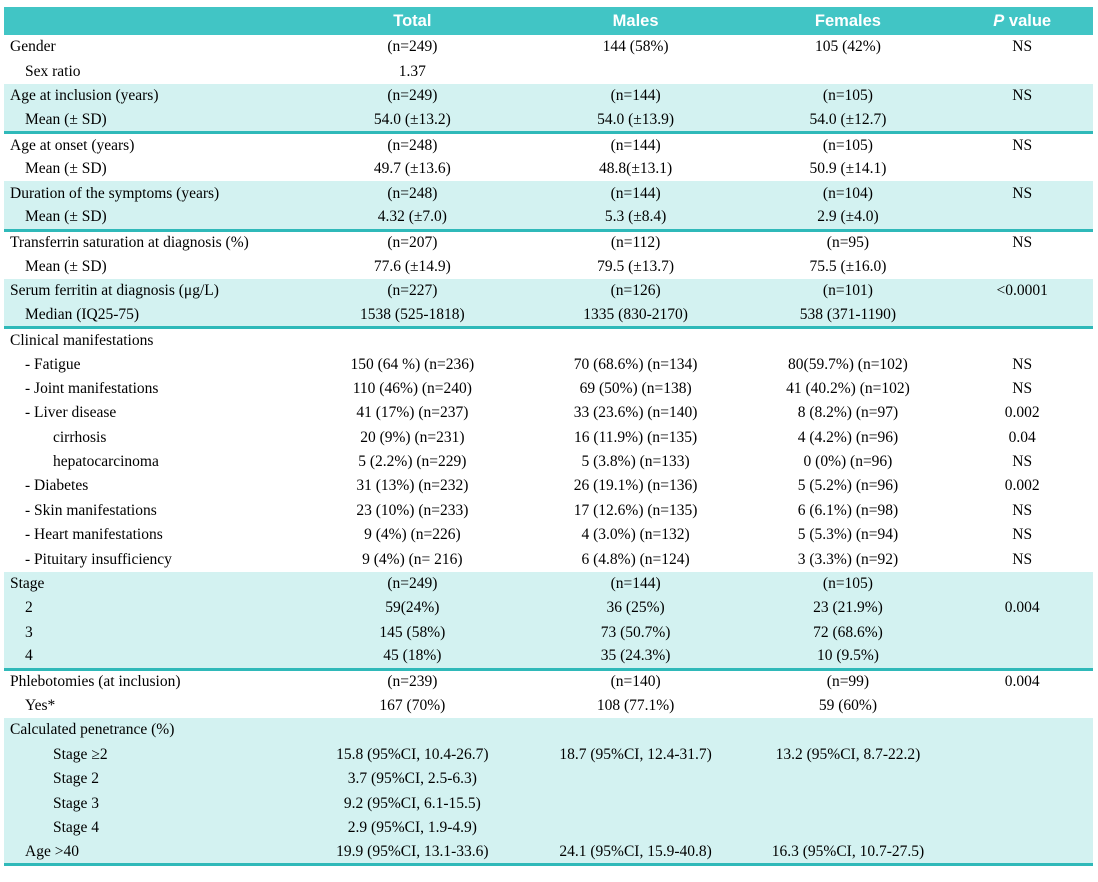 The width and height of the screenshot is (1098, 882). What do you see at coordinates (412, 388) in the screenshot?
I see `cell-total: 110 (46%) (n=240)` at bounding box center [412, 388].